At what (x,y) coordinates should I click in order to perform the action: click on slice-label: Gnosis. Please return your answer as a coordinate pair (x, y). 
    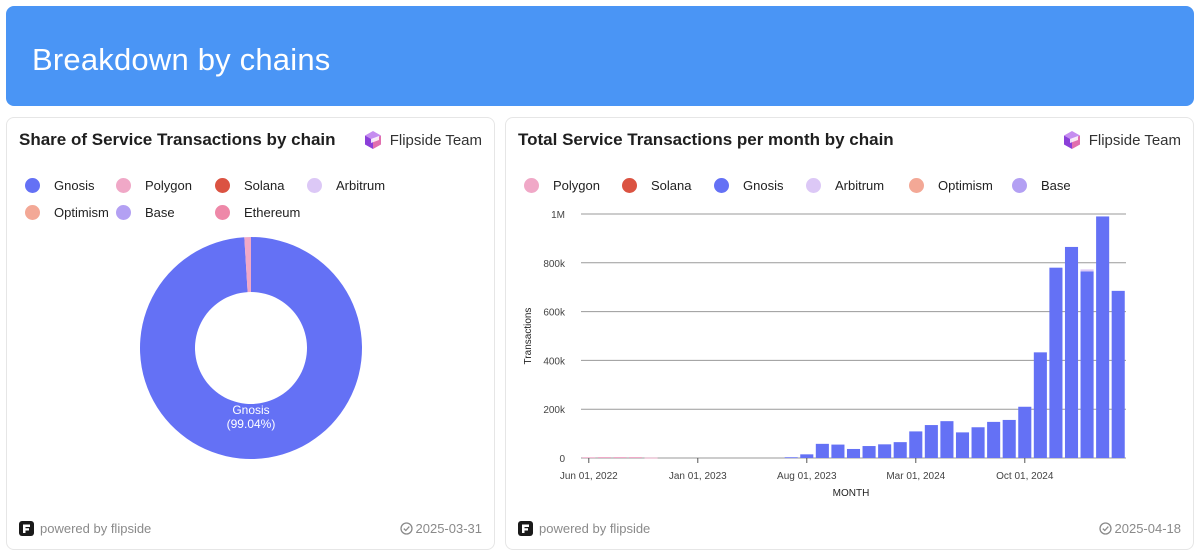
    Looking at the image, I should click on (250, 410).